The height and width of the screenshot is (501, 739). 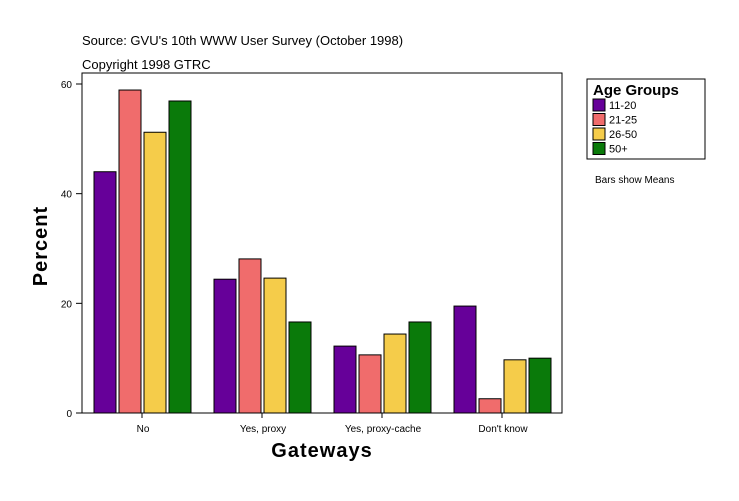 What do you see at coordinates (41, 246) in the screenshot?
I see `y-axis-label: Percent` at bounding box center [41, 246].